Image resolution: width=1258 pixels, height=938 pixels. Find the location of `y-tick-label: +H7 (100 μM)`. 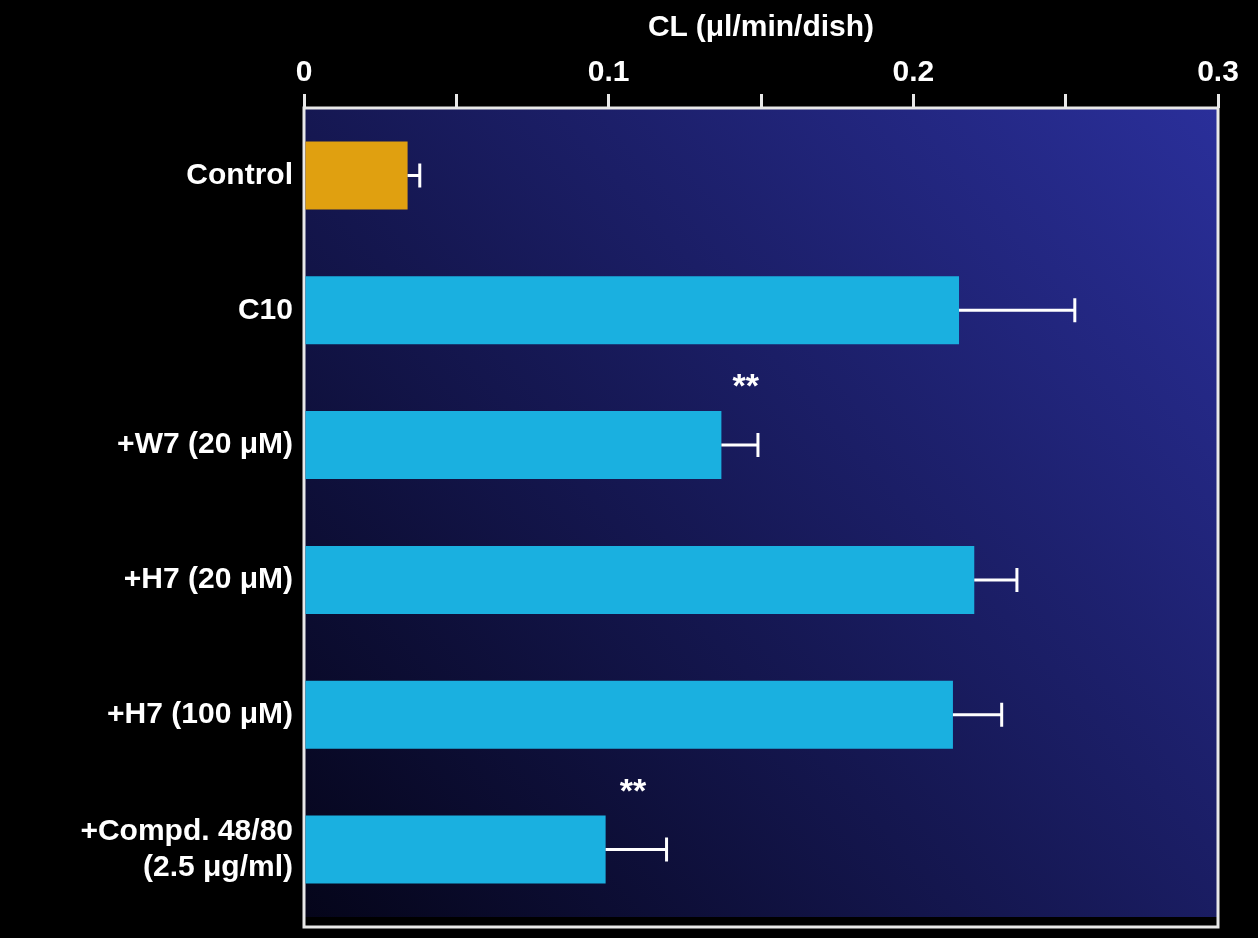

y-tick-label: +H7 (100 μM) is located at coordinates (200, 713).